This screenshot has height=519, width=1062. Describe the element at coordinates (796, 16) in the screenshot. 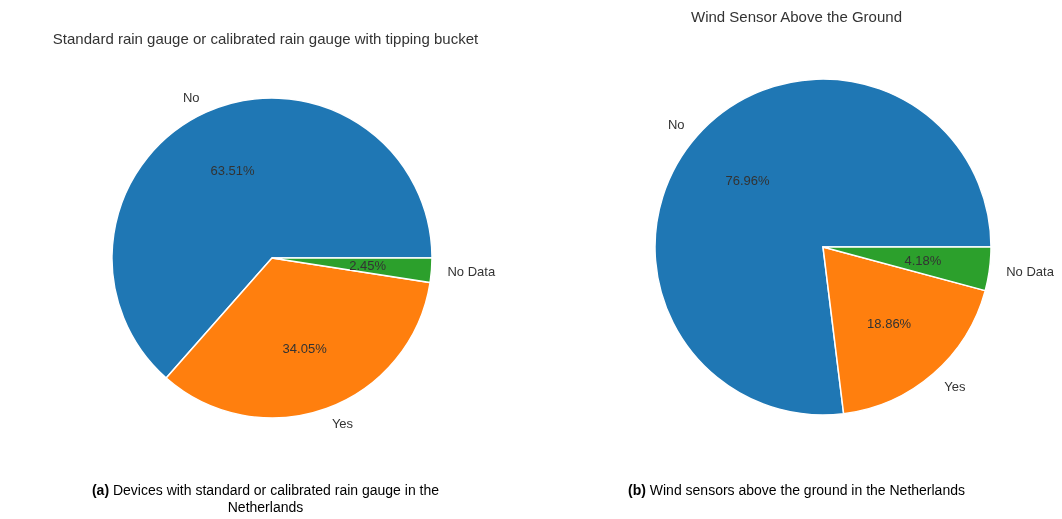

I see `chart-title: Wind Sensor Above the Ground` at that location.